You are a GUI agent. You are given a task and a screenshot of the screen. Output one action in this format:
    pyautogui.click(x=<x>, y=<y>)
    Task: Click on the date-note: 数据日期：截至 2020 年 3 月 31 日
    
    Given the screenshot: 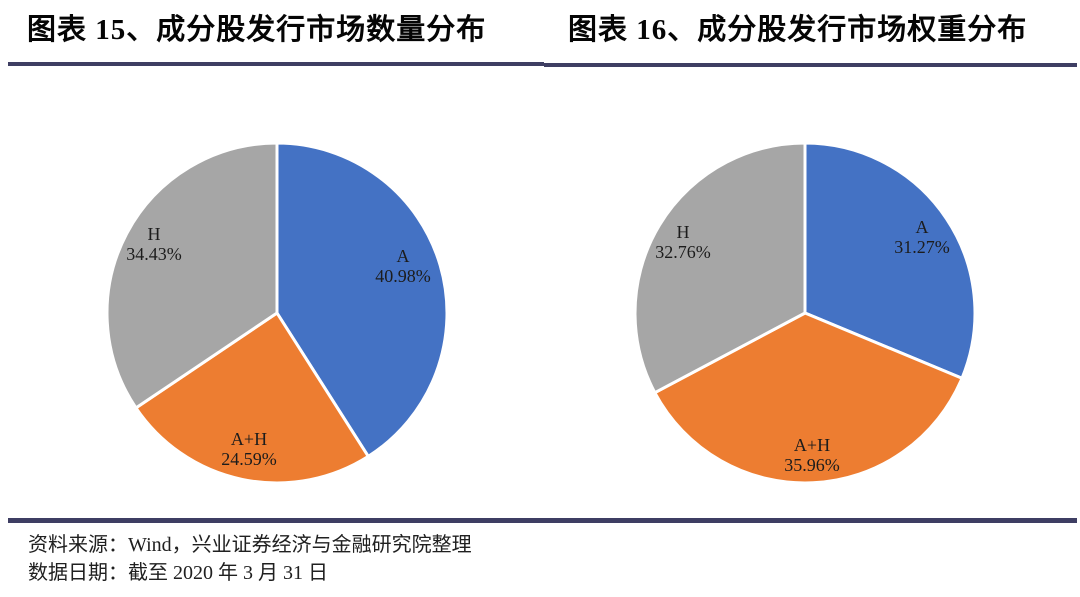 What is the action you would take?
    pyautogui.click(x=178, y=573)
    